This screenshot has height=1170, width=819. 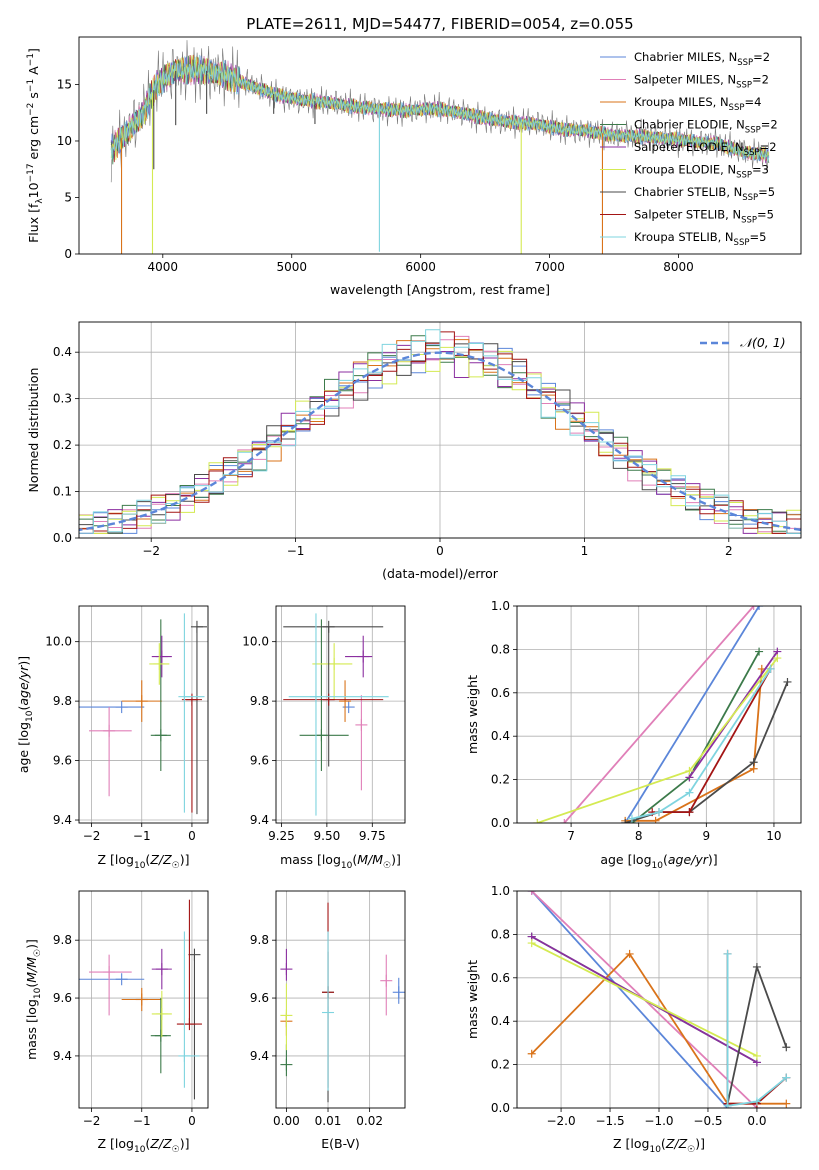 I want to click on x-tick-label: 9.75, so click(x=372, y=836).